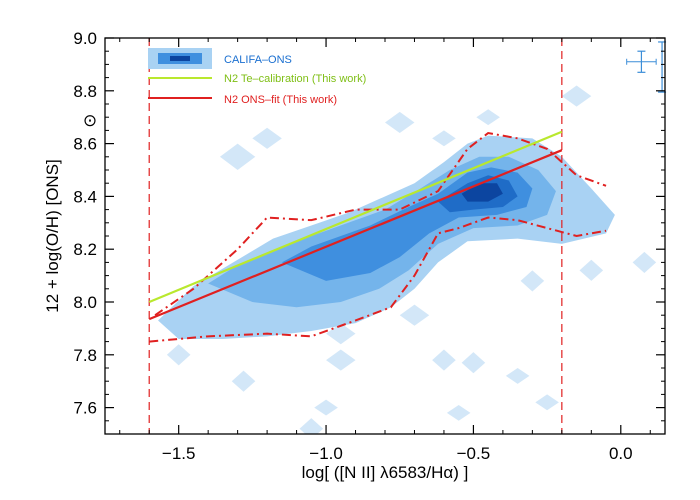 This screenshot has width=700, height=500. What do you see at coordinates (85, 249) in the screenshot?
I see `y-tick-label: 8.2` at bounding box center [85, 249].